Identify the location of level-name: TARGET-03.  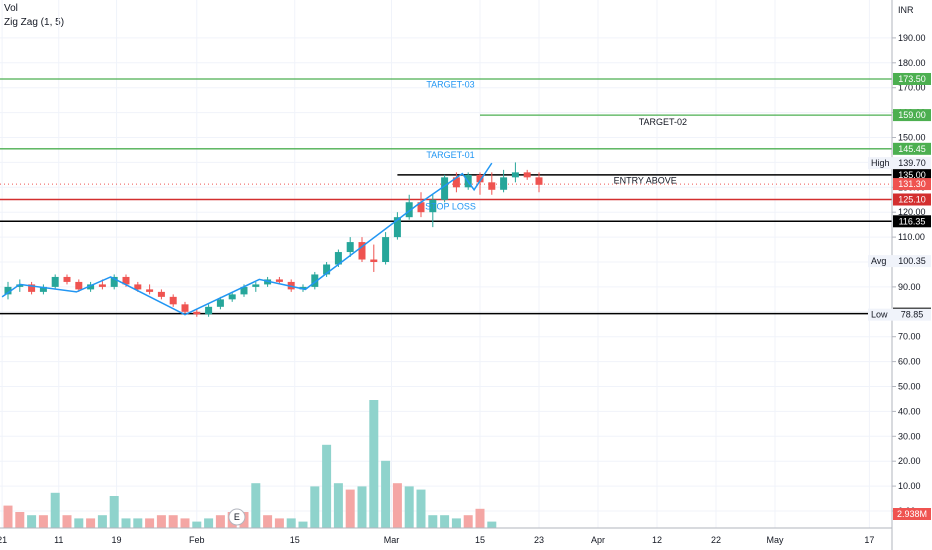
(450, 85).